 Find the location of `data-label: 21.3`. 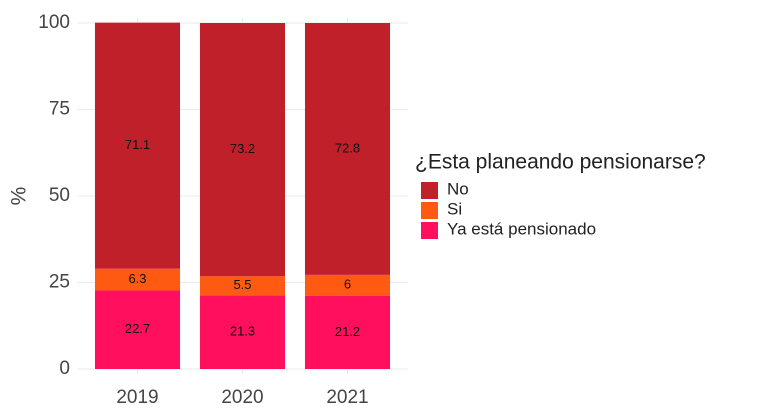

data-label: 21.3 is located at coordinates (242, 331).